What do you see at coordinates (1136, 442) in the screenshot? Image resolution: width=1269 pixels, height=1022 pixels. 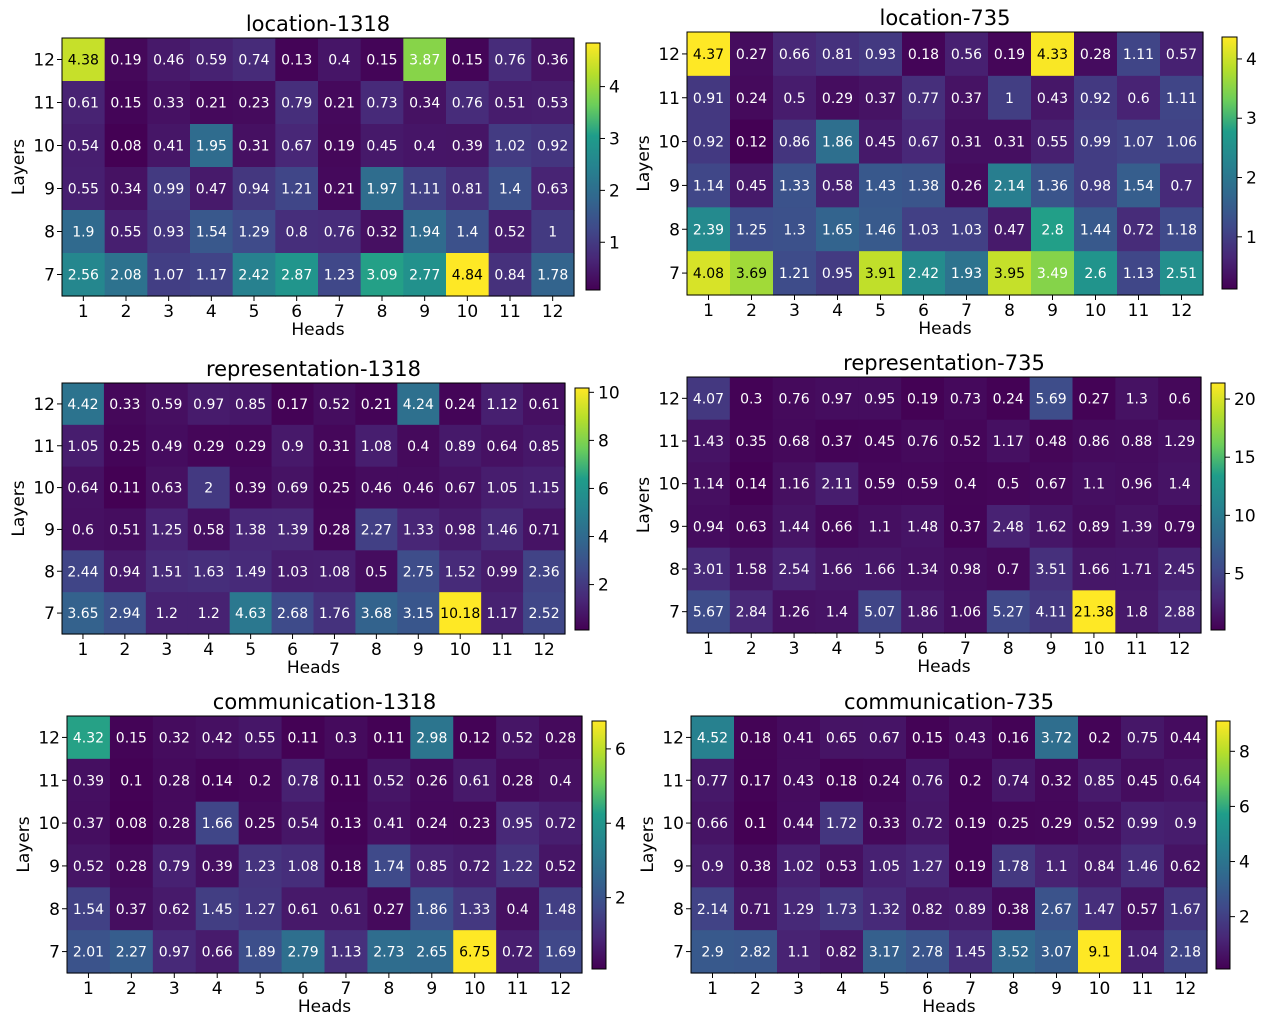 I see `cell-value-label: 0.88` at bounding box center [1136, 442].